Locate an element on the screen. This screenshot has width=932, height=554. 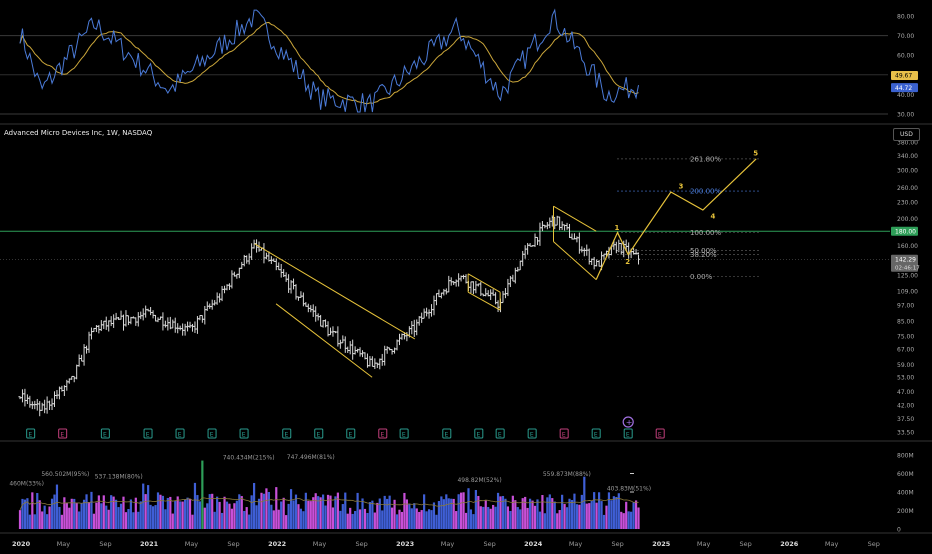
volume-callout: 403.83M(51%) is located at coordinates (629, 489).